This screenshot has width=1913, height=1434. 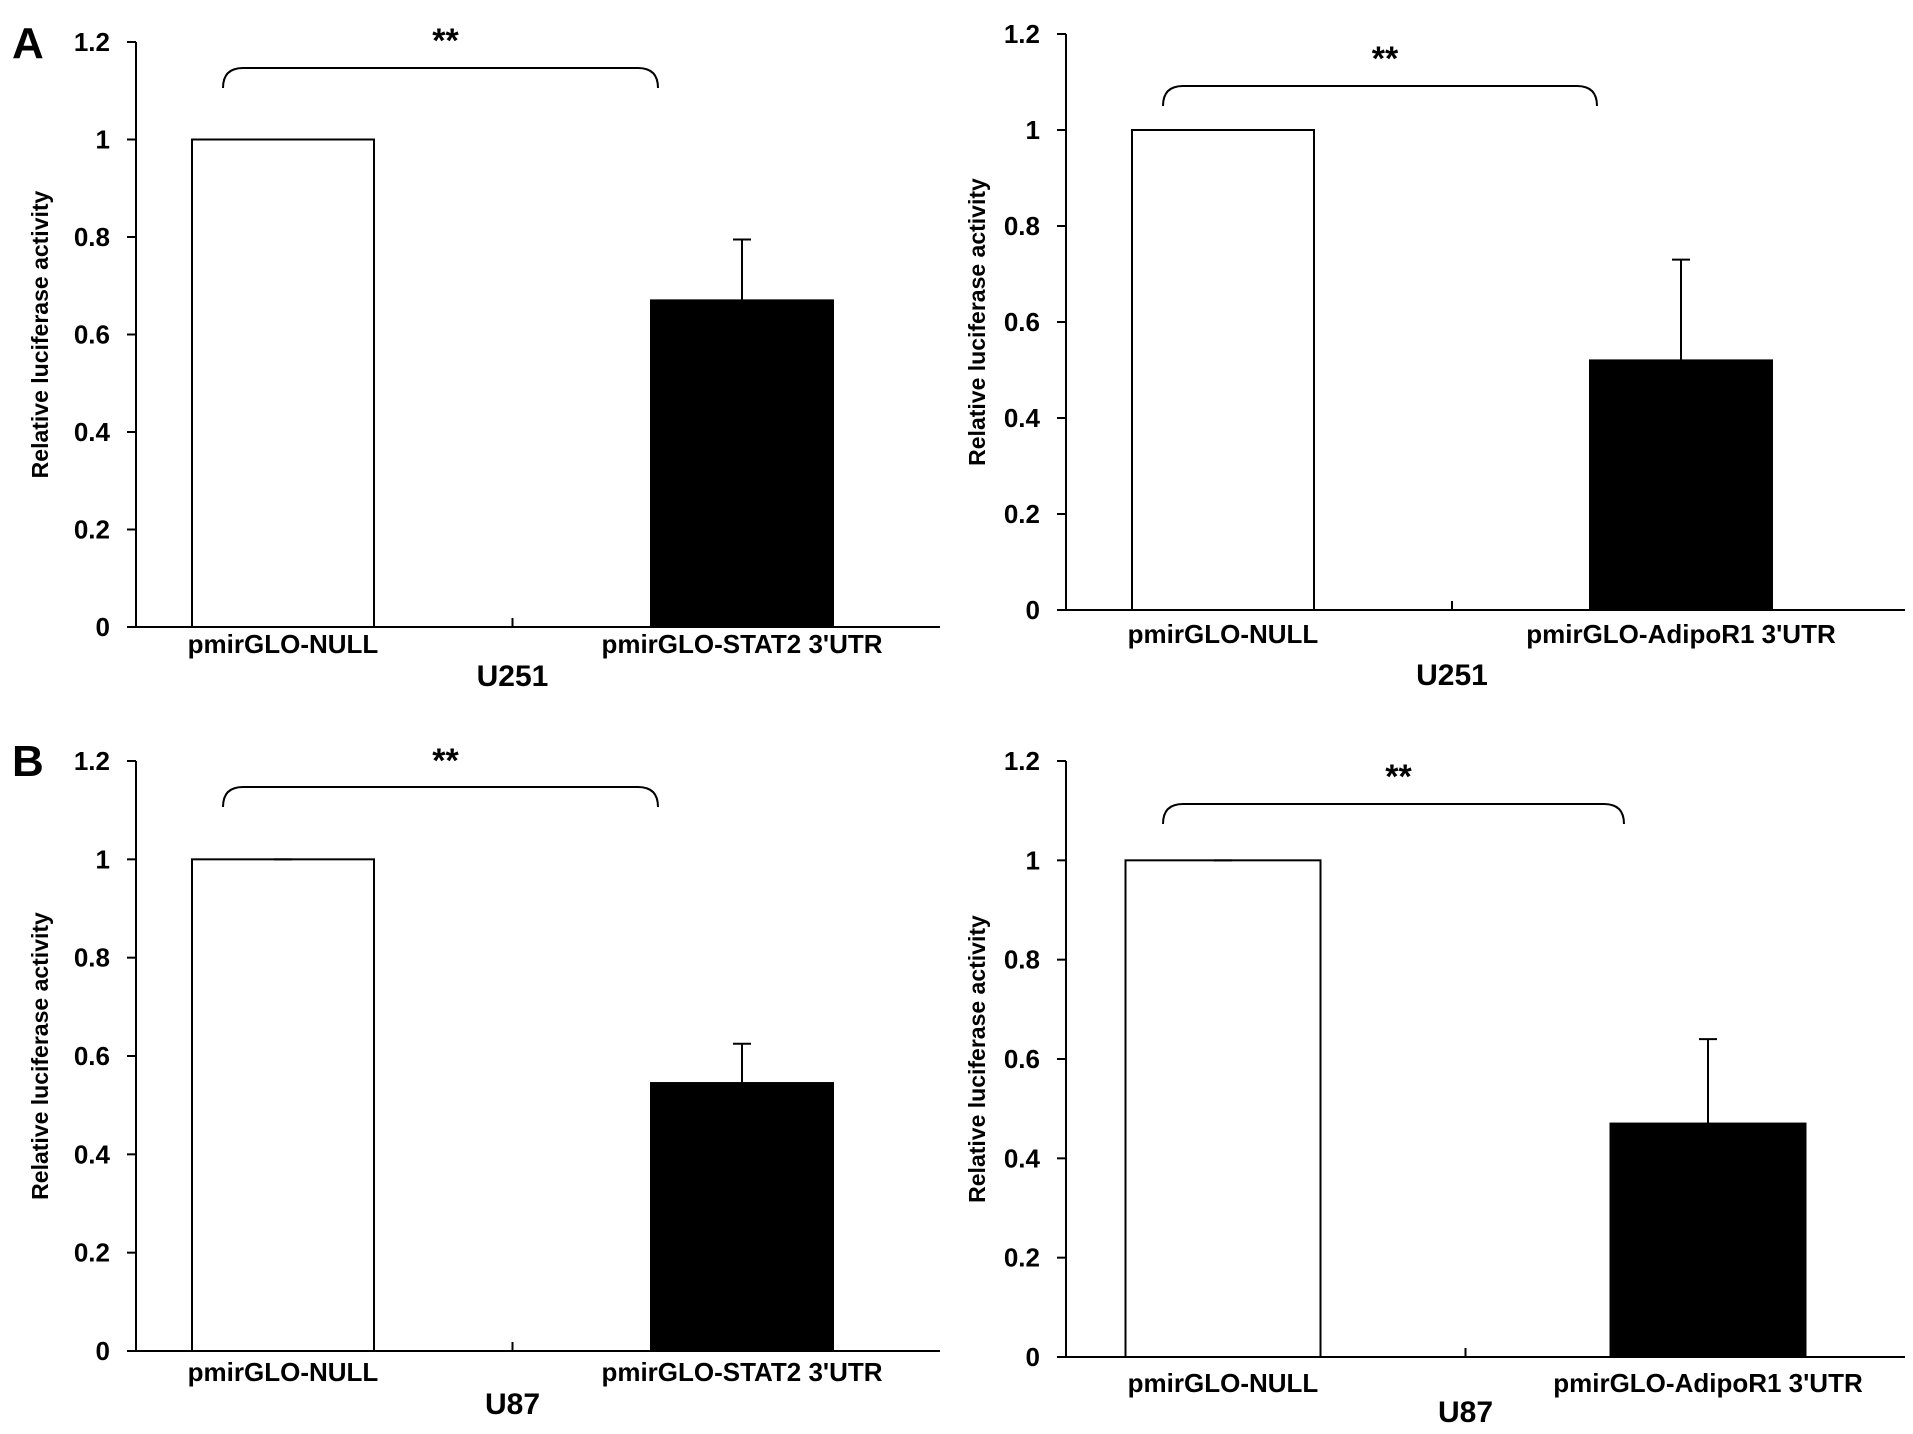 I want to click on panel-letter-a: A, so click(x=28, y=43).